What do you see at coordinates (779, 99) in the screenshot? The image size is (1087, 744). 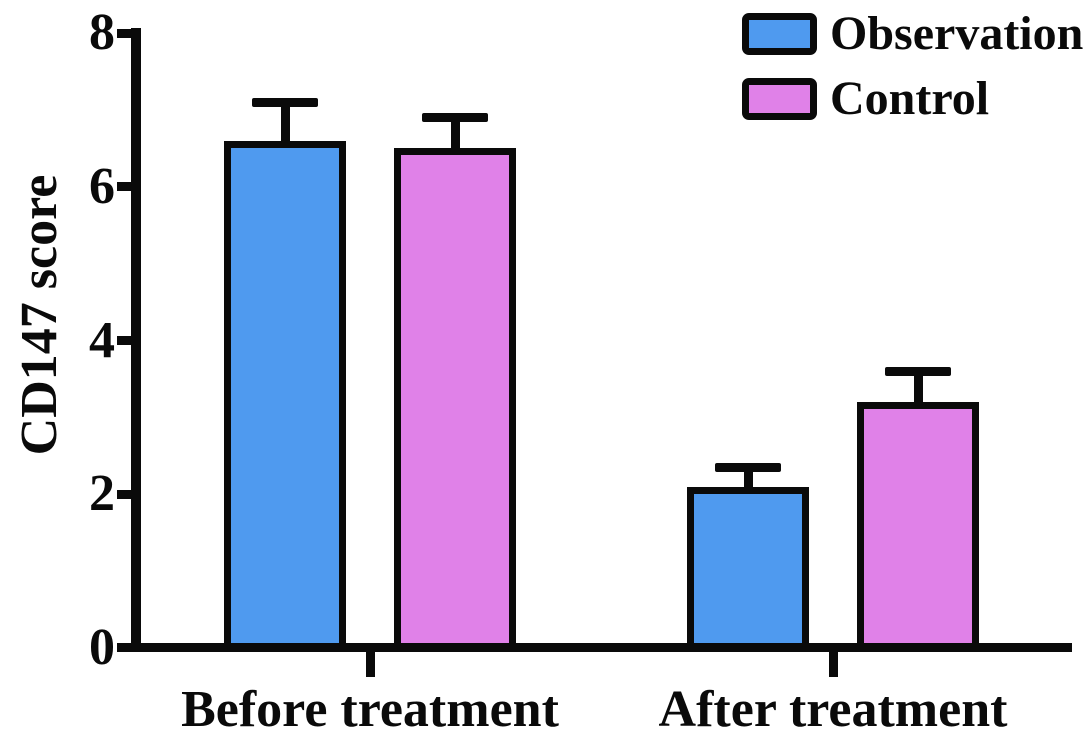 I see `legend-swatch-control` at bounding box center [779, 99].